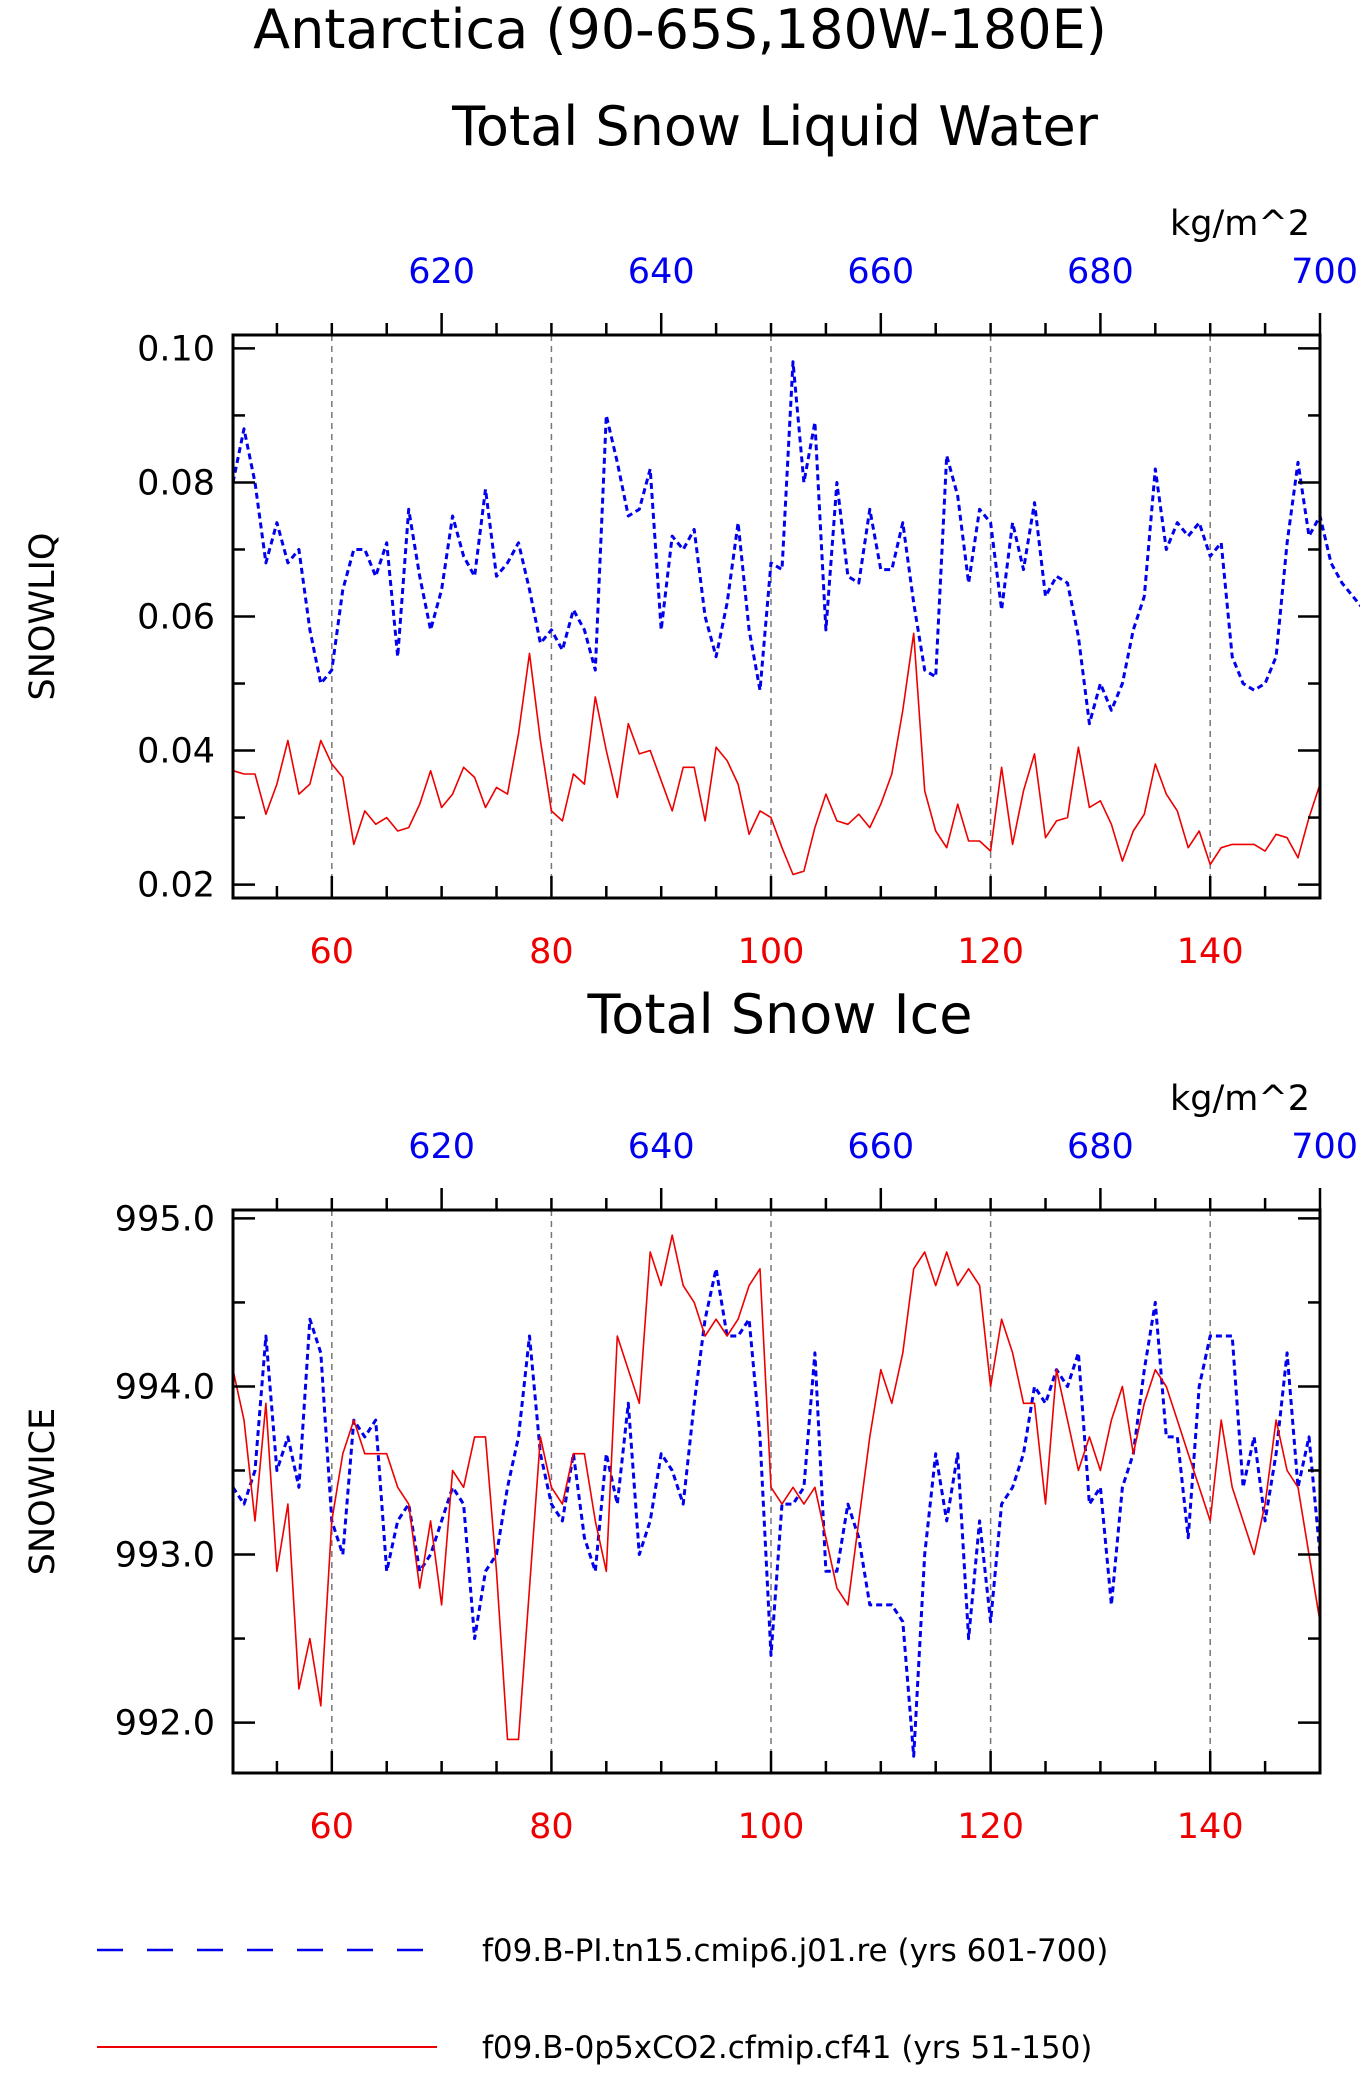  Describe the element at coordinates (780, 1014) in the screenshot. I see `chart-ice-title: Total Snow Ice` at that location.